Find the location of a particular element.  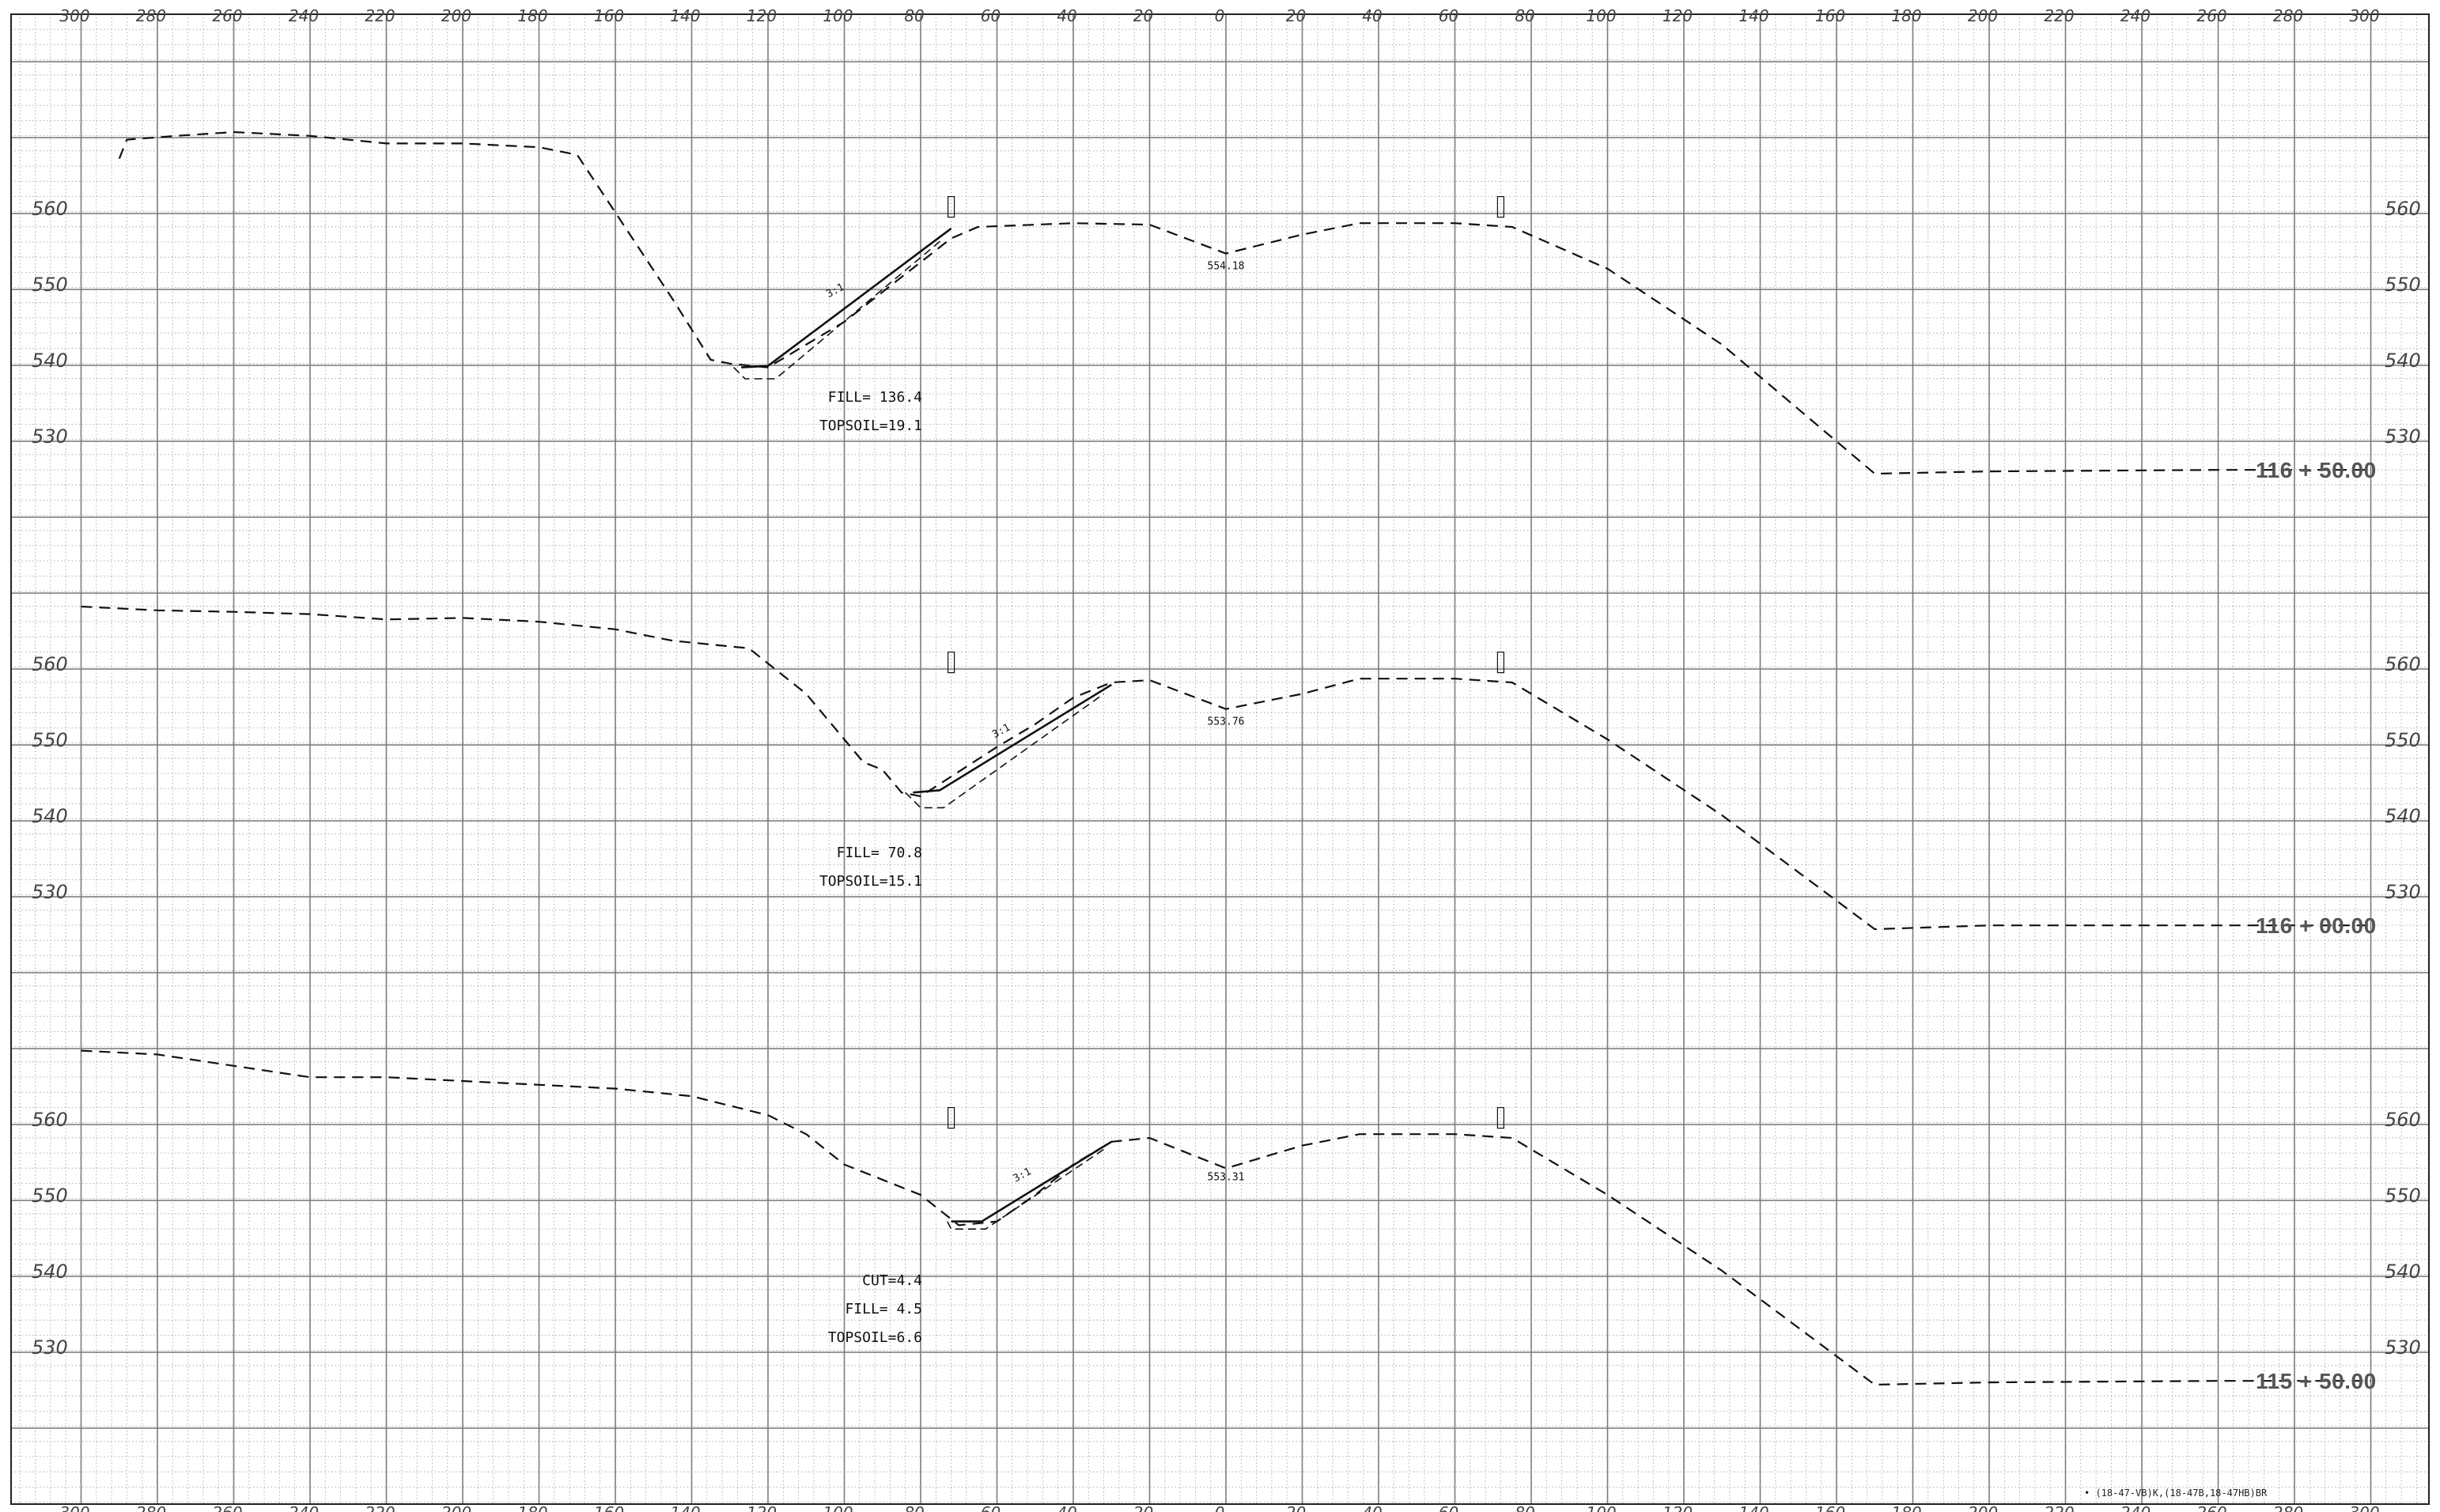

bottom-offset-label: 20 is located at coordinates (1296, 1507).